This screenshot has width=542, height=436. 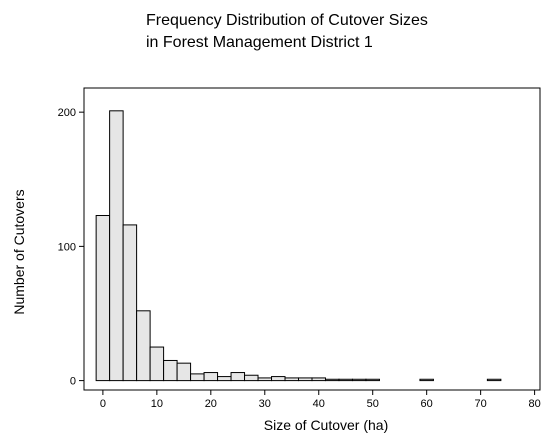 What do you see at coordinates (326, 425) in the screenshot?
I see `x-axis-label: Size of Cutover (ha)` at bounding box center [326, 425].